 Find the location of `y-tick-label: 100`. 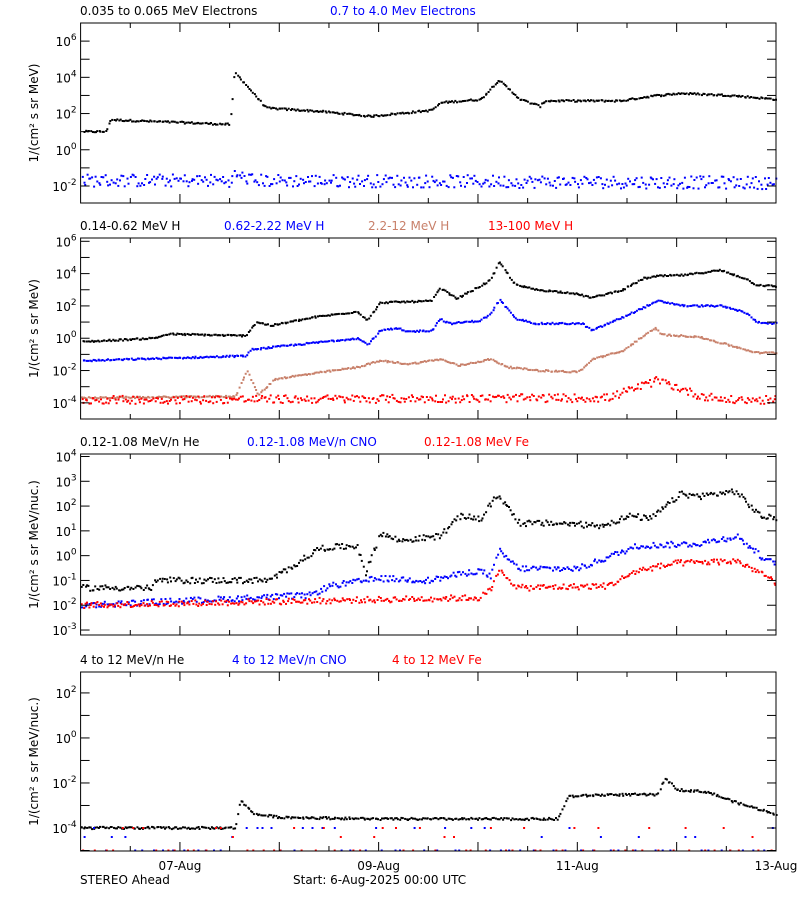

y-tick-label: 100 is located at coordinates (66, 150).